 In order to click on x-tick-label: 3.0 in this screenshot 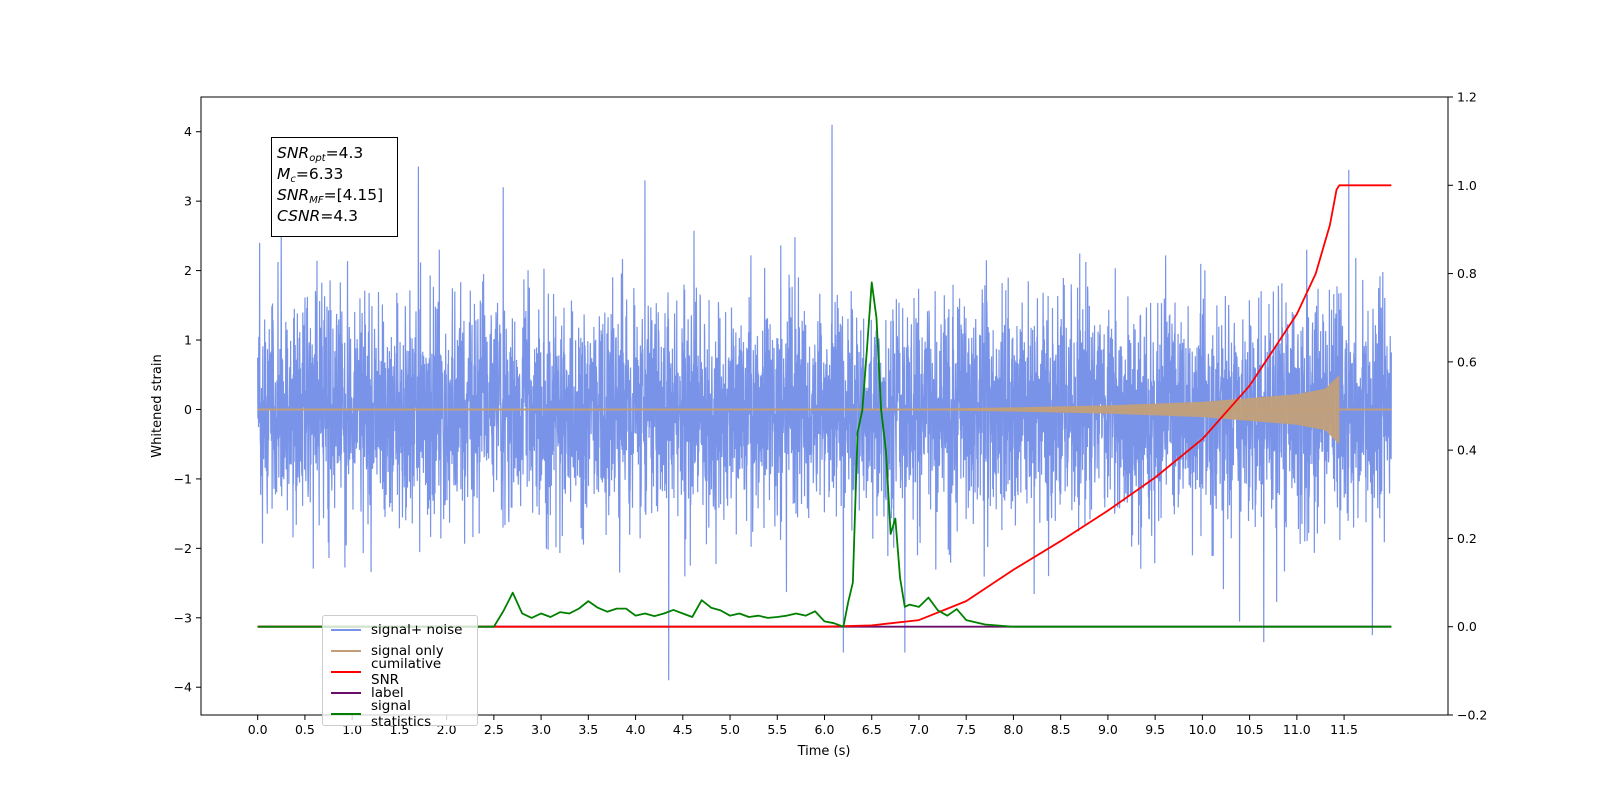, I will do `click(541, 729)`.